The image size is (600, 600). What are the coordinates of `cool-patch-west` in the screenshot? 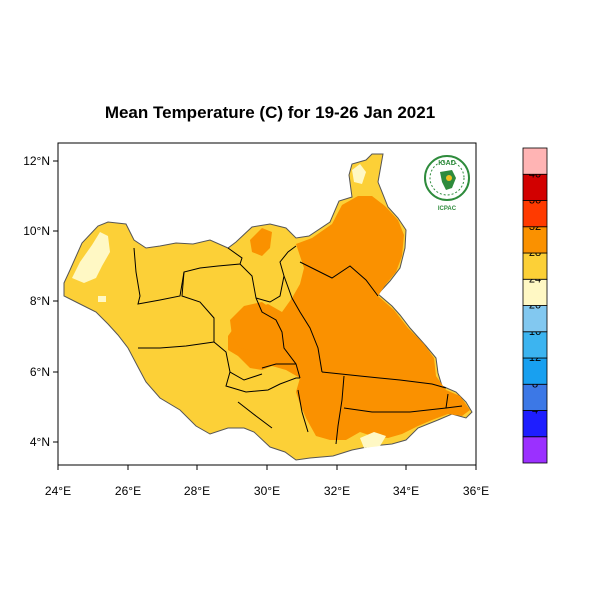 It's located at (91, 257).